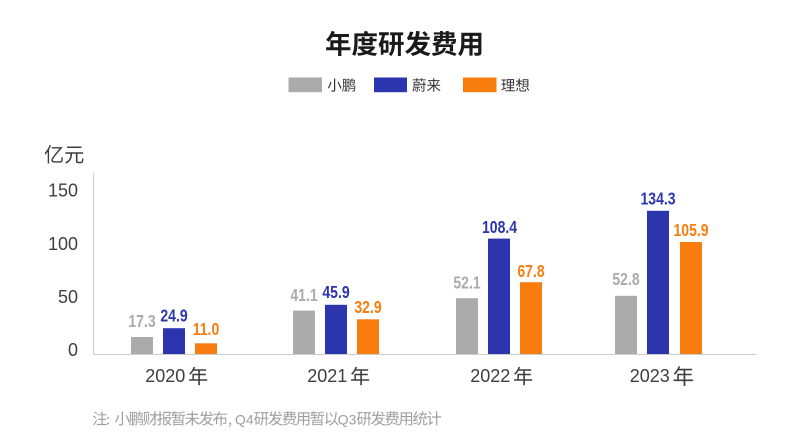 The height and width of the screenshot is (448, 811). I want to click on svg-text: 24.9, so click(173, 316).